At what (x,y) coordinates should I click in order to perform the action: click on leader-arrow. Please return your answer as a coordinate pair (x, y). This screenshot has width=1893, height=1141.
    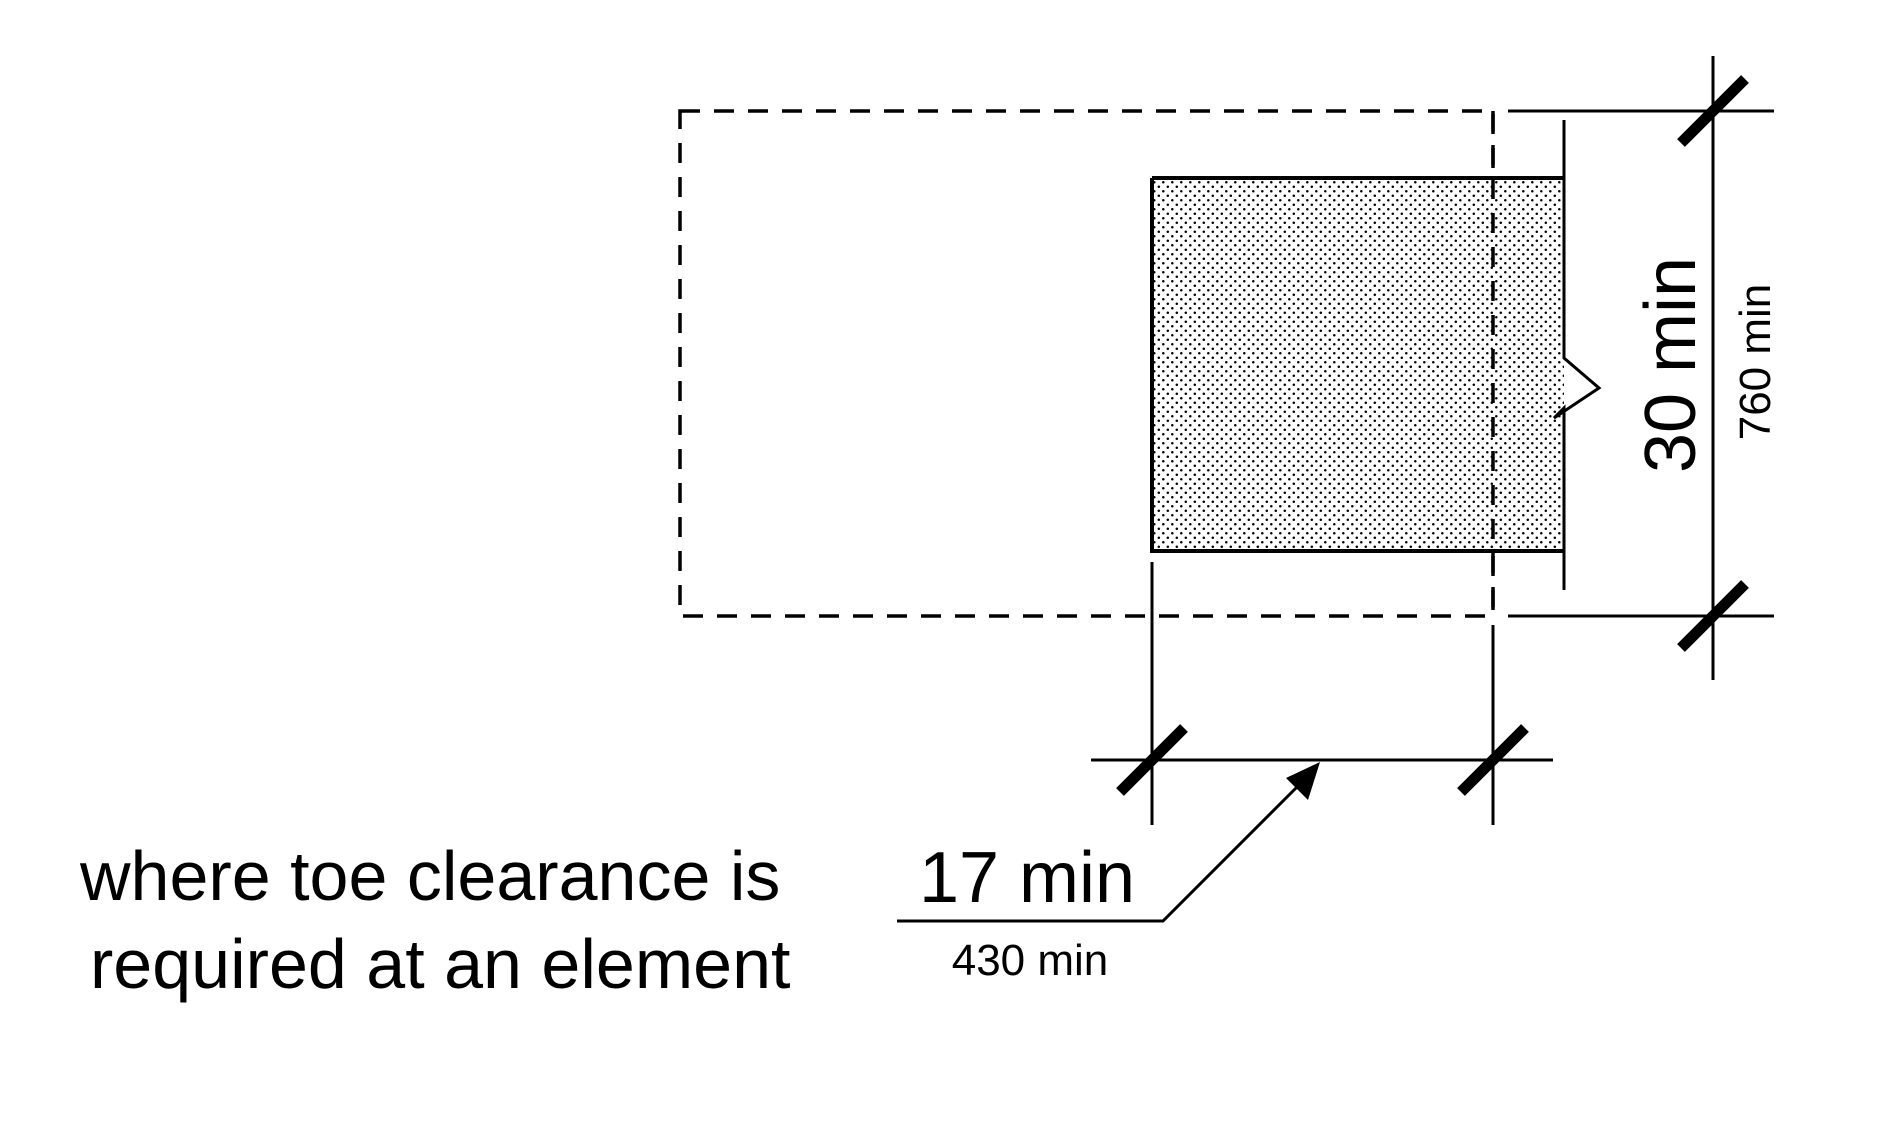
    Looking at the image, I should click on (1108, 842).